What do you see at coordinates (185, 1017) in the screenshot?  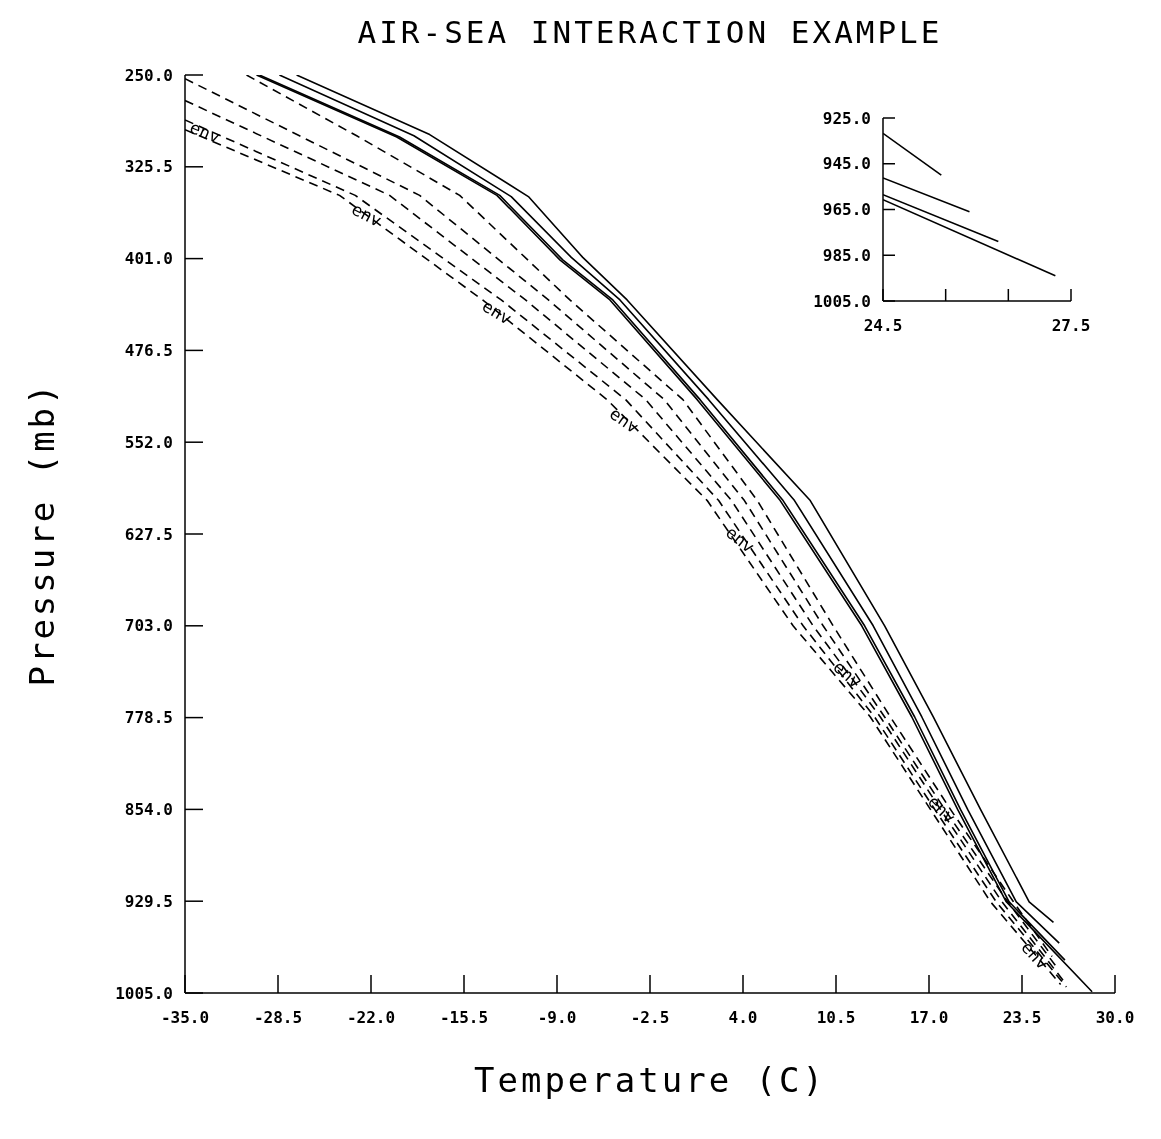 I see `x-tick-label: -35.0` at bounding box center [185, 1017].